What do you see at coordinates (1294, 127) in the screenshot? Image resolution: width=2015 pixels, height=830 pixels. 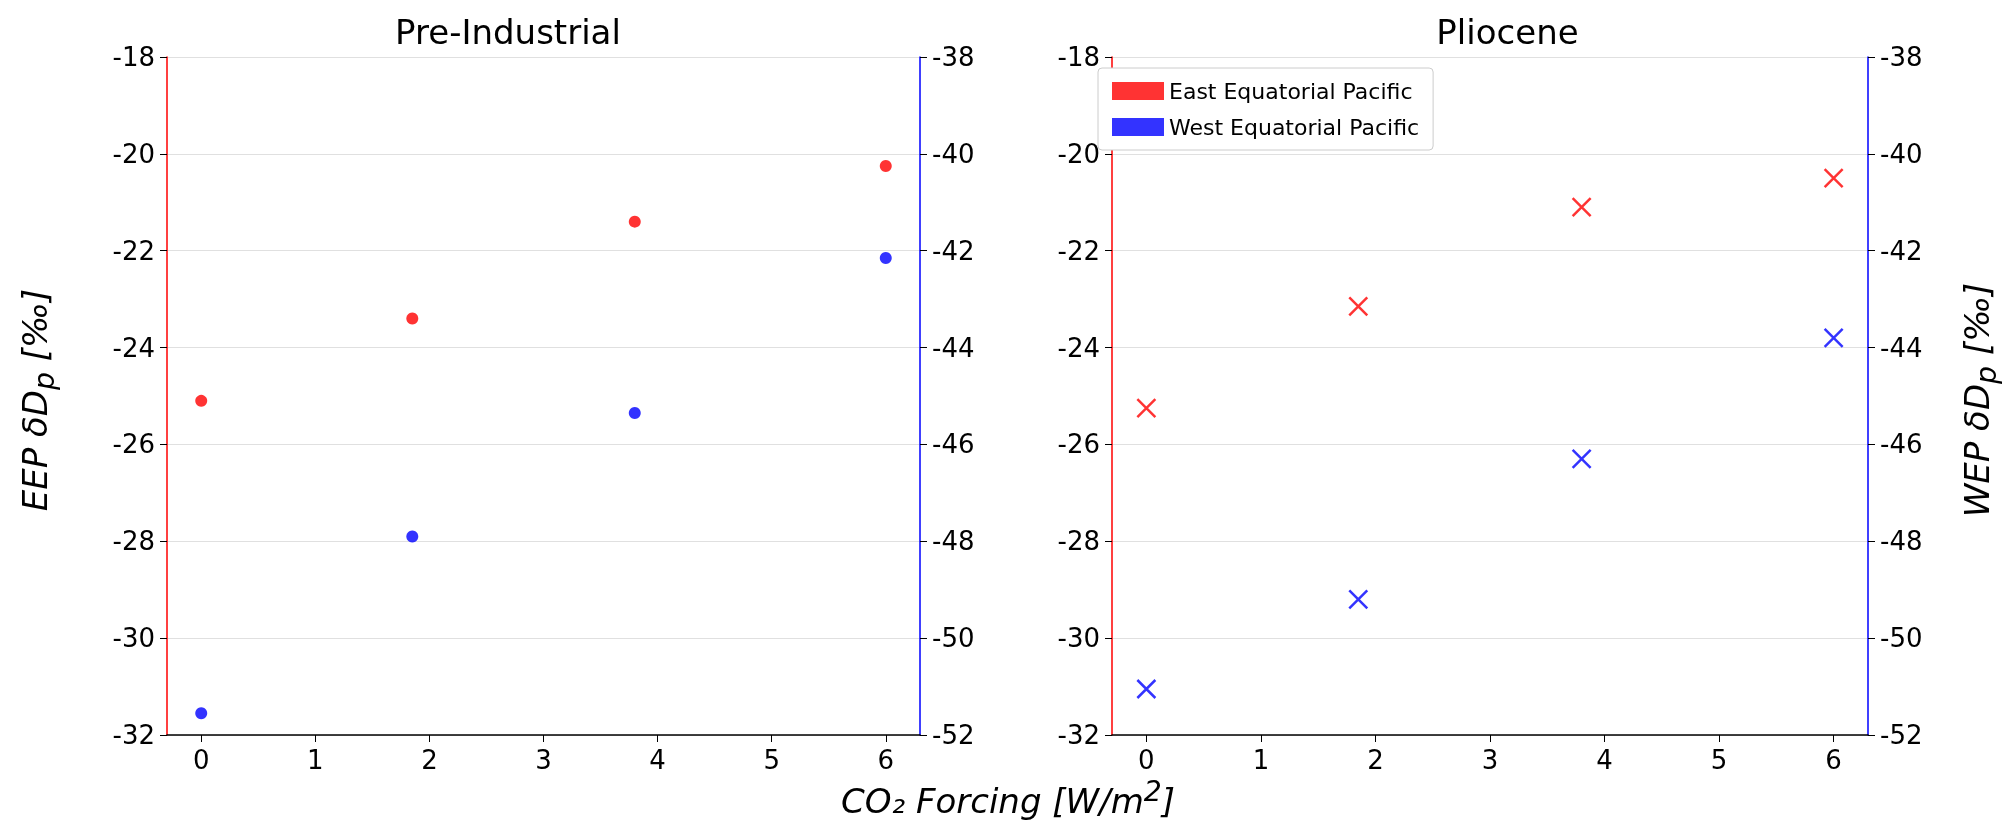 I see `legend-label: West Equatorial Pacific` at bounding box center [1294, 127].